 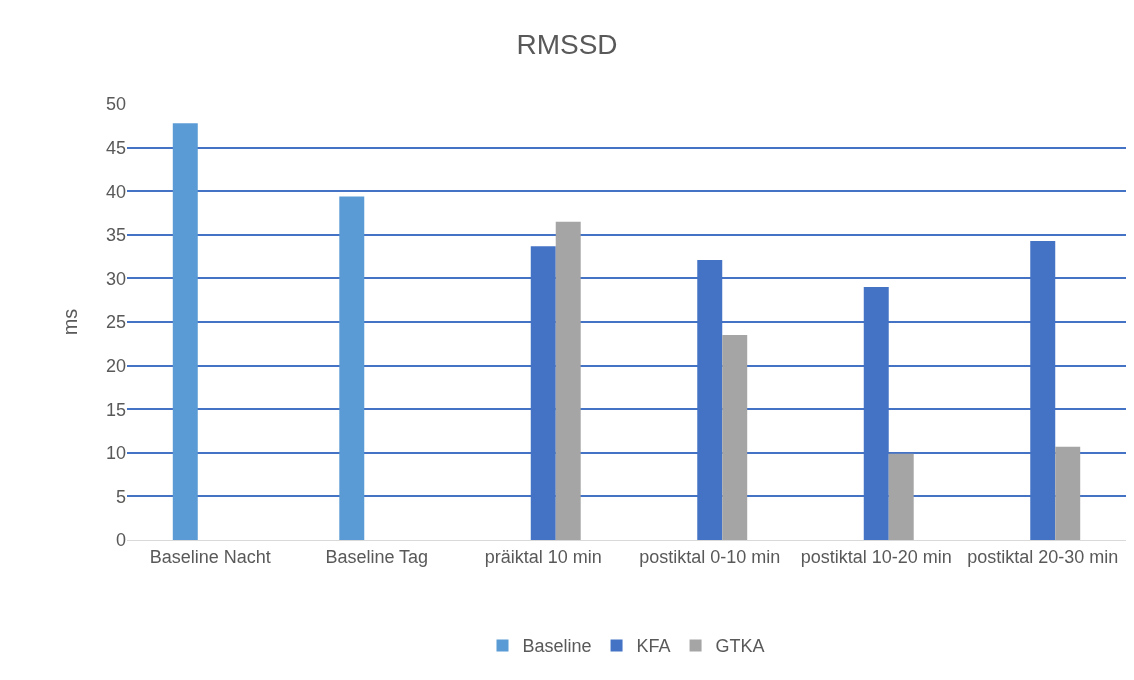 What do you see at coordinates (120, 496) in the screenshot?
I see `y-tick-label: 5` at bounding box center [120, 496].